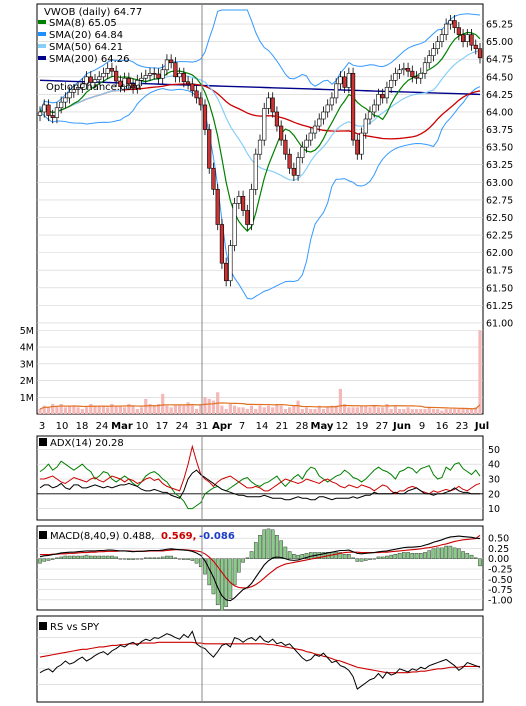 Image resolution: width=526 pixels, height=706 pixels. Describe the element at coordinates (43, 535) in the screenshot. I see `macd-legend-swatch` at that location.